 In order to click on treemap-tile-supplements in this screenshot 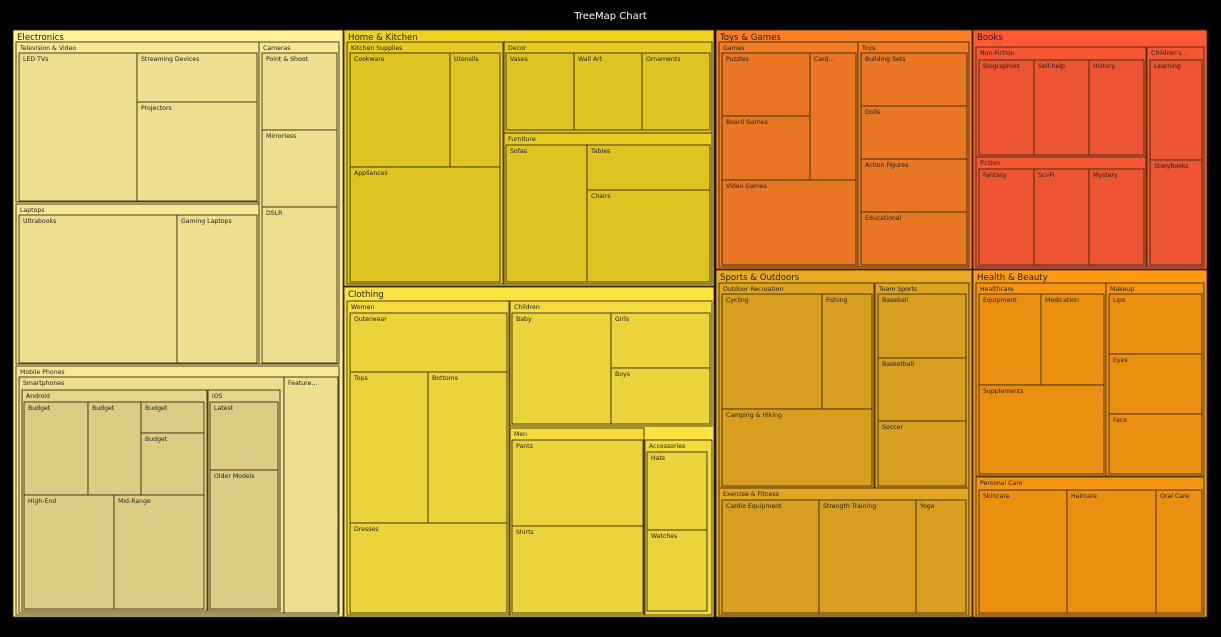, I will do `click(1041, 429)`.